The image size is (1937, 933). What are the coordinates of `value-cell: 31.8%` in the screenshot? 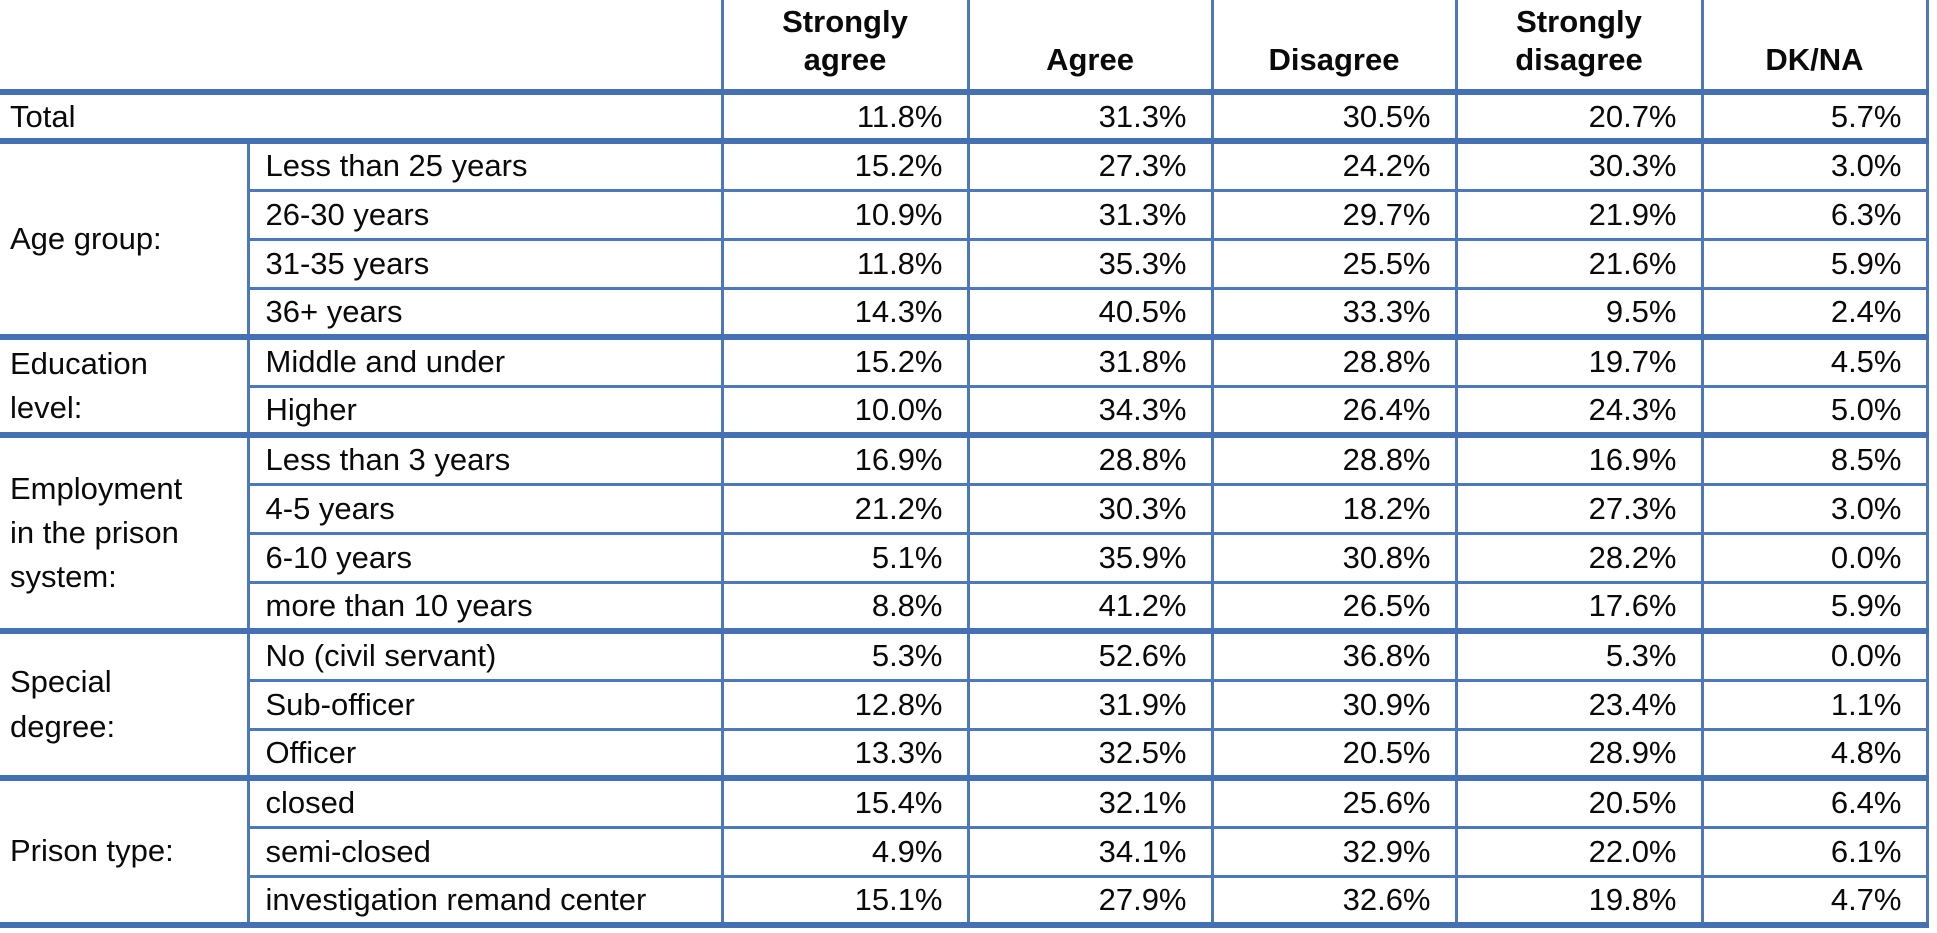 It's located at (1089, 360).